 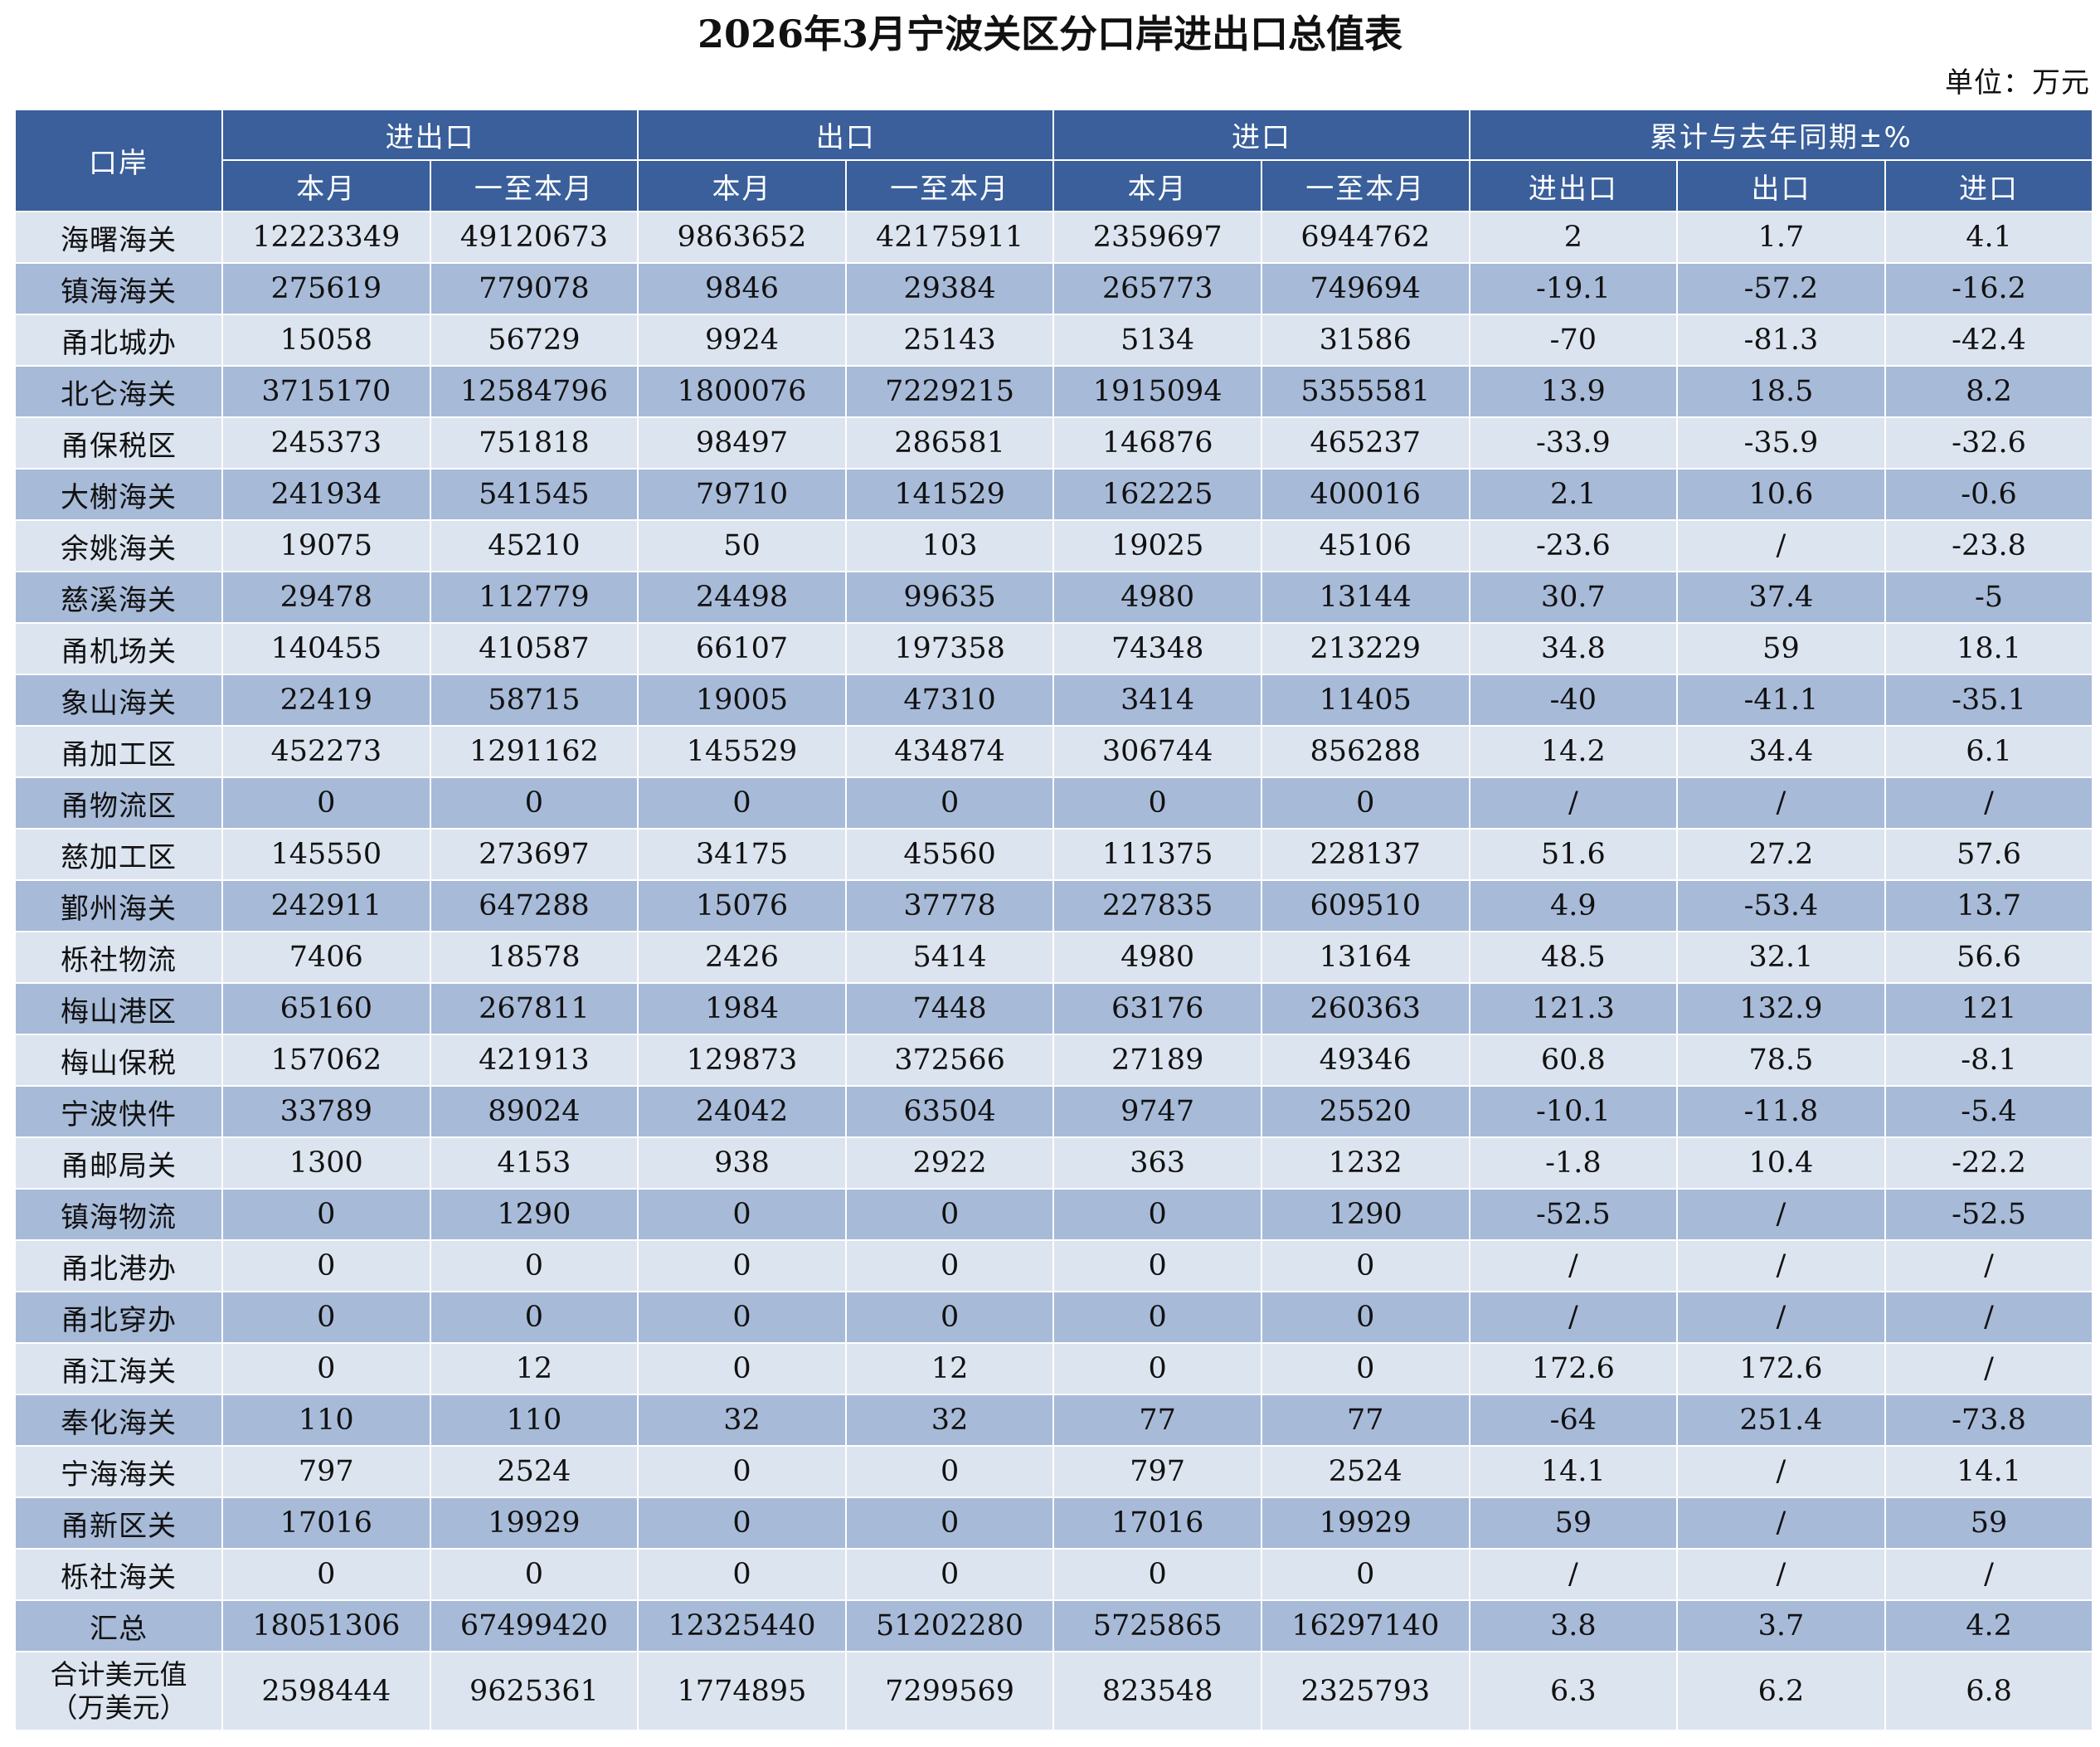 What do you see at coordinates (1781, 185) in the screenshot?
I see `header-sub-7: 出口` at bounding box center [1781, 185].